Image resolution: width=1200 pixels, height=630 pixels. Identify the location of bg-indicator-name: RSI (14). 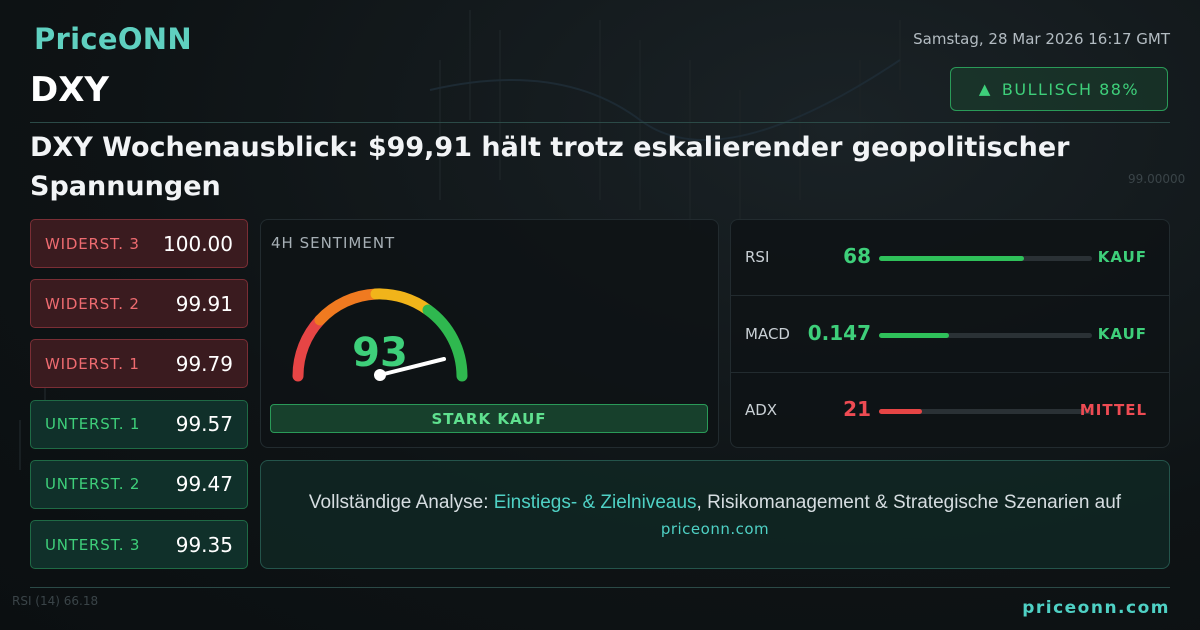
(36, 601).